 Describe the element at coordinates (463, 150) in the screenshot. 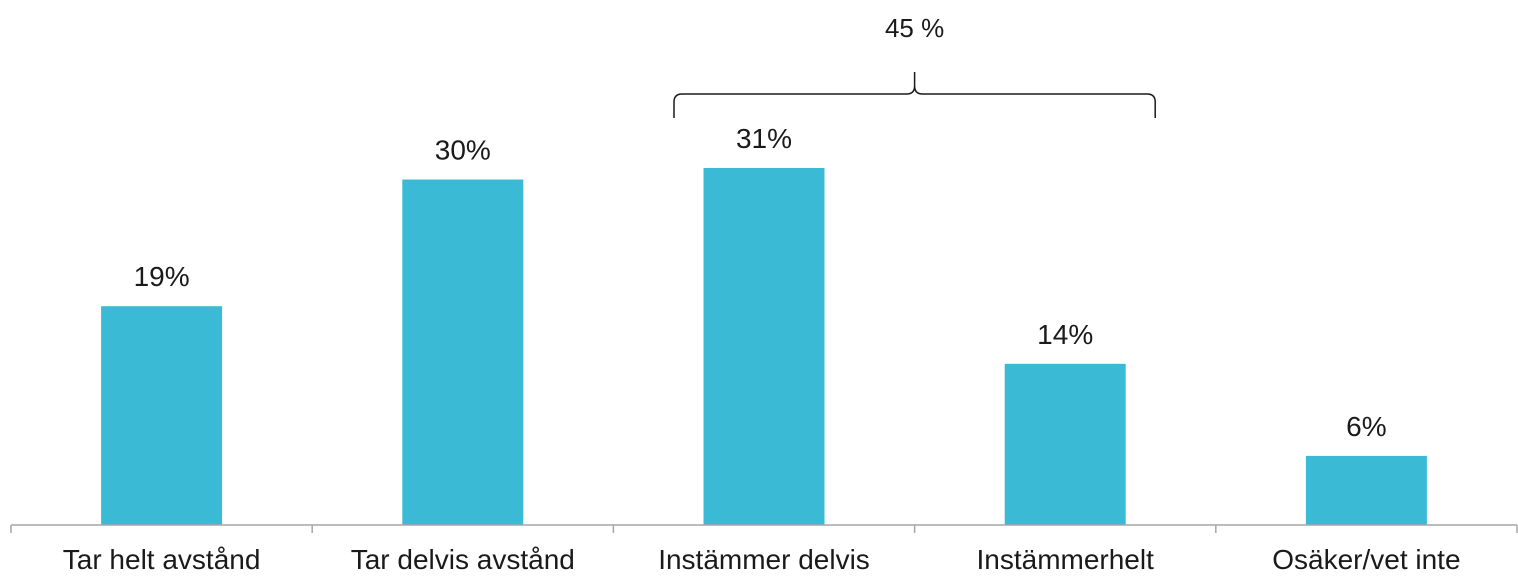

I see `data-label-2: 30%` at that location.